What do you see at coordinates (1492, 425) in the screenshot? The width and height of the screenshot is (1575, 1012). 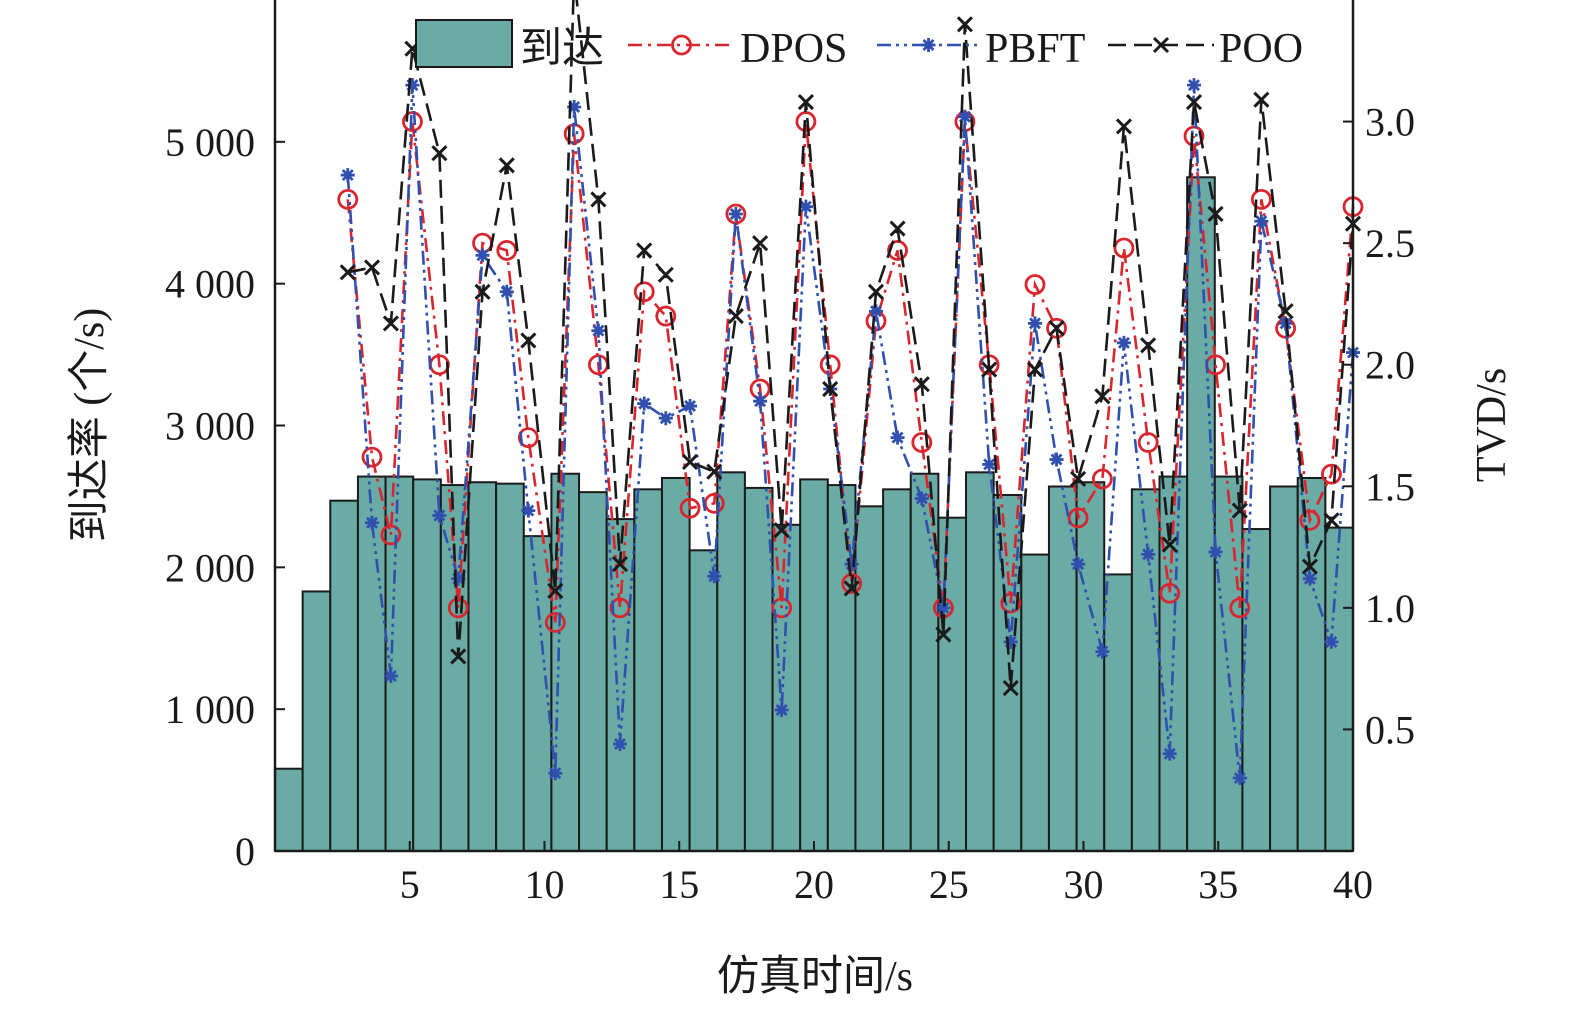 I see `y-right-axis-title: TVD/s` at bounding box center [1492, 425].